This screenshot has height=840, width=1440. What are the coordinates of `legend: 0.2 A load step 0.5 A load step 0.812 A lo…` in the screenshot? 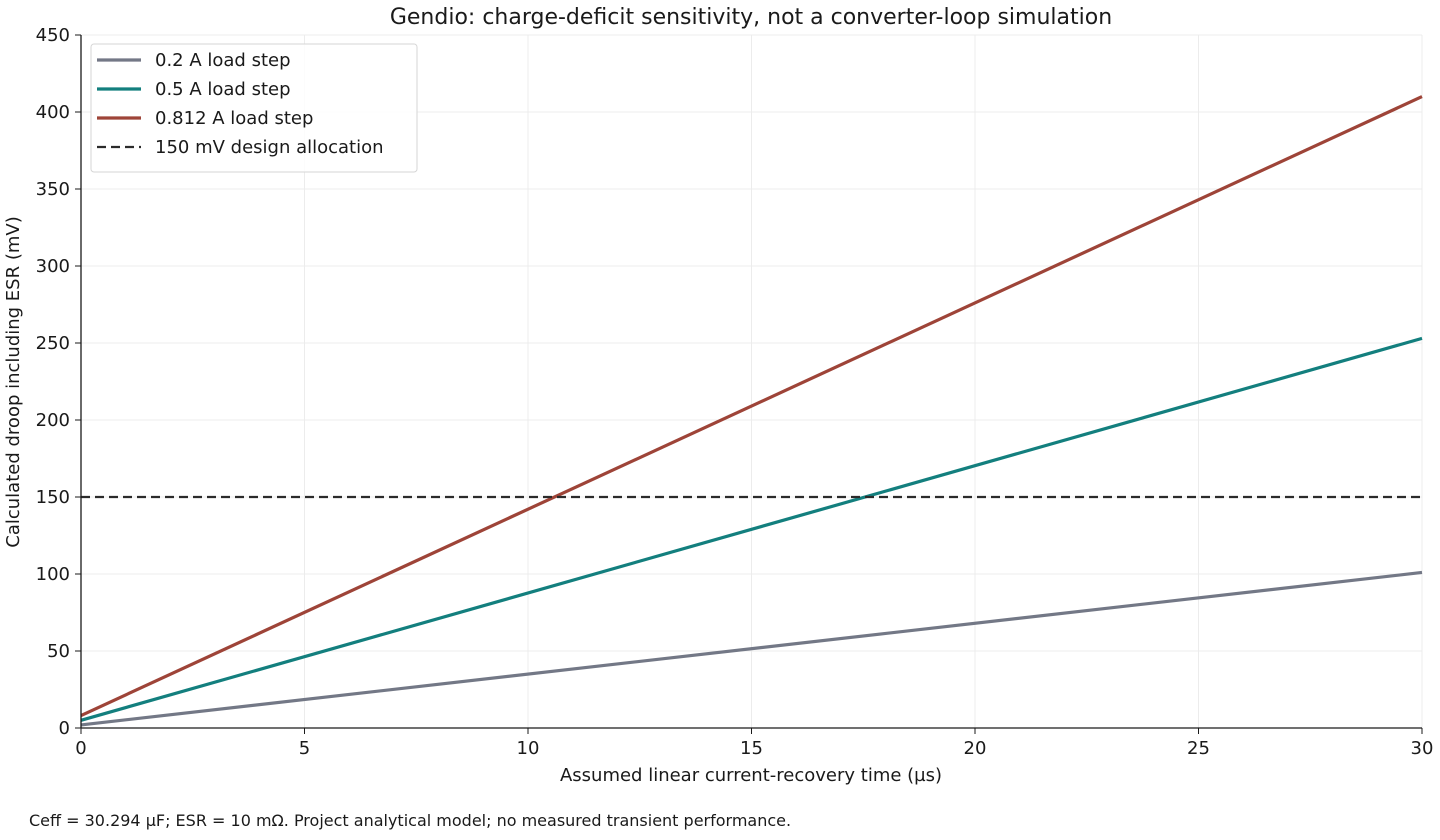 It's located at (254, 108).